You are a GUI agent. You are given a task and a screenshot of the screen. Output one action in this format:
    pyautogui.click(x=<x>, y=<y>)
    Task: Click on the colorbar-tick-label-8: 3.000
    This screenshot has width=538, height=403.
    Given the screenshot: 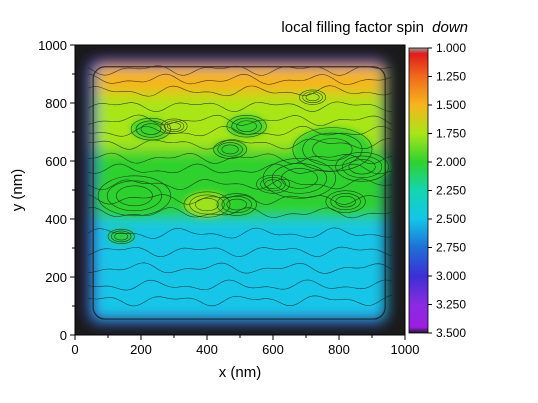 What is the action you would take?
    pyautogui.click(x=451, y=276)
    